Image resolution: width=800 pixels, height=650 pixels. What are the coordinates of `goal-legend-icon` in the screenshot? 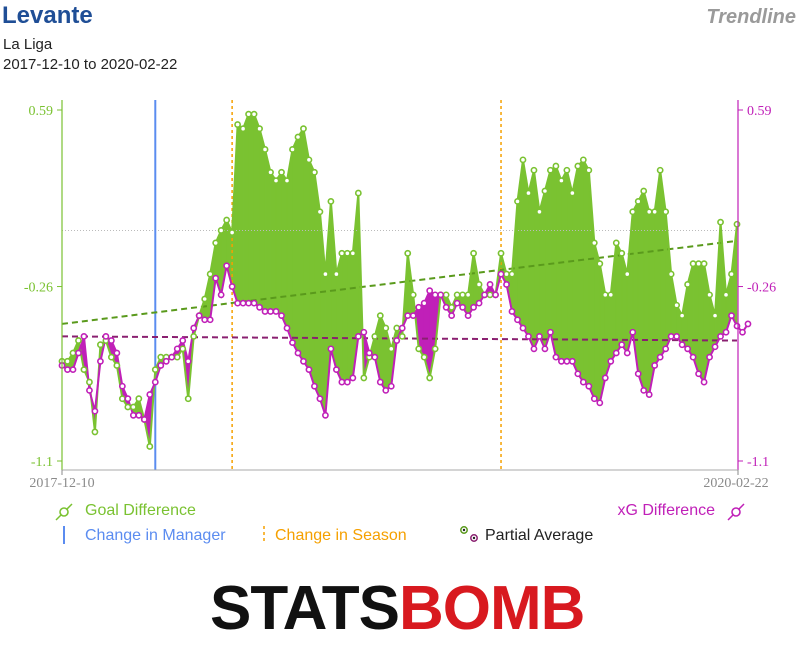 It's located at (64, 512).